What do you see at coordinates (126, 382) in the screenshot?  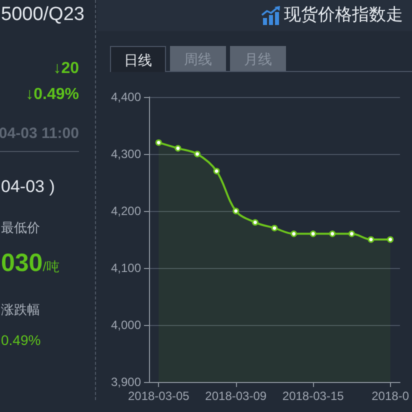 I see `y-tick-label: 3,900` at bounding box center [126, 382].